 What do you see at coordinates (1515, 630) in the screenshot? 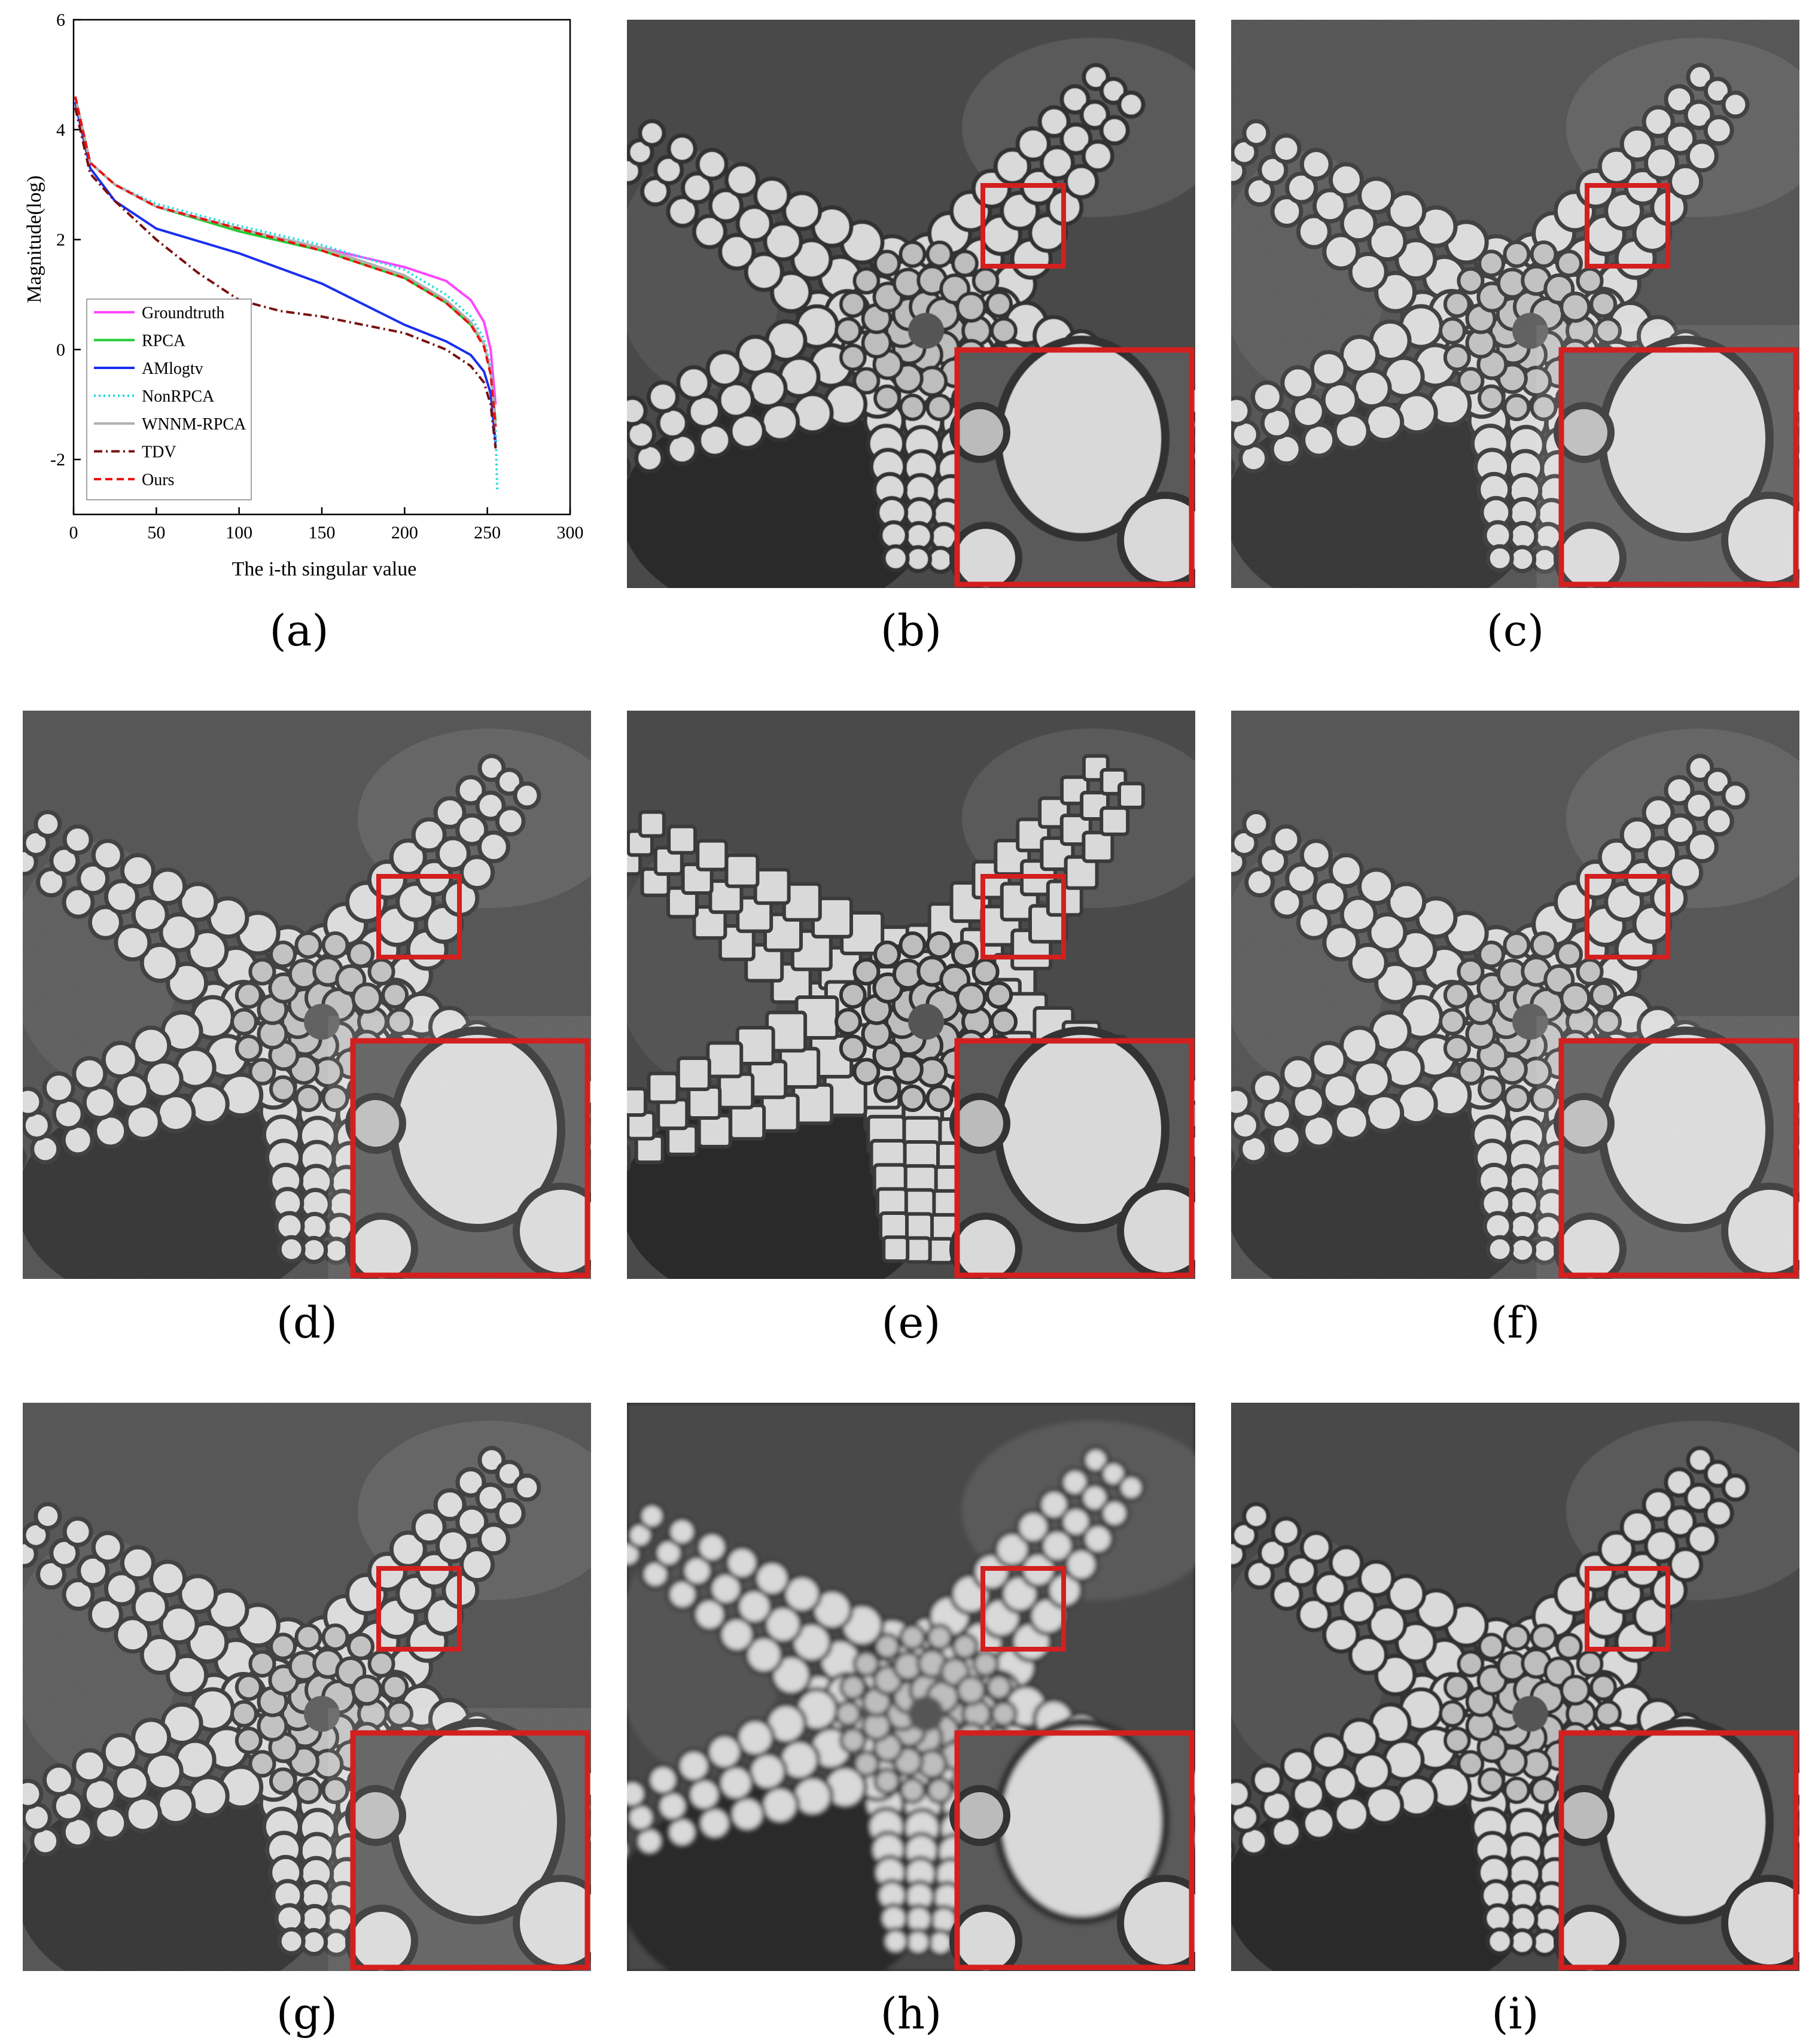
I see `caption-c: (c)` at bounding box center [1515, 630].